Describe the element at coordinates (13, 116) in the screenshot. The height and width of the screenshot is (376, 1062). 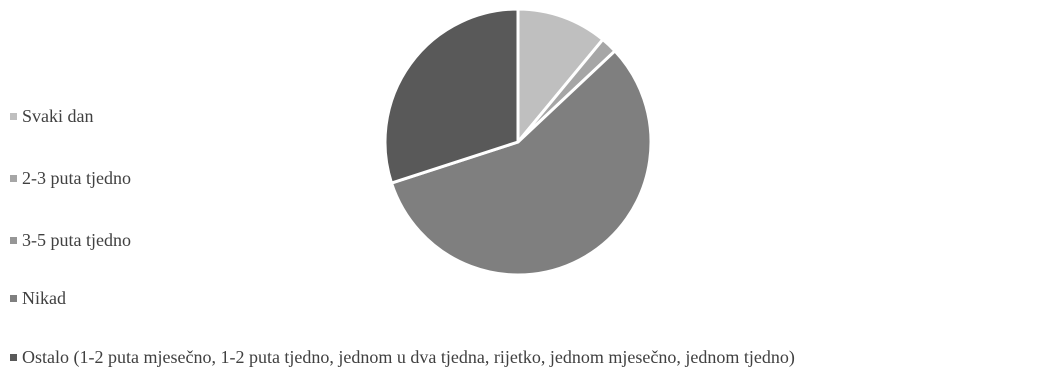
I see `legend-swatch-svaki-dan` at that location.